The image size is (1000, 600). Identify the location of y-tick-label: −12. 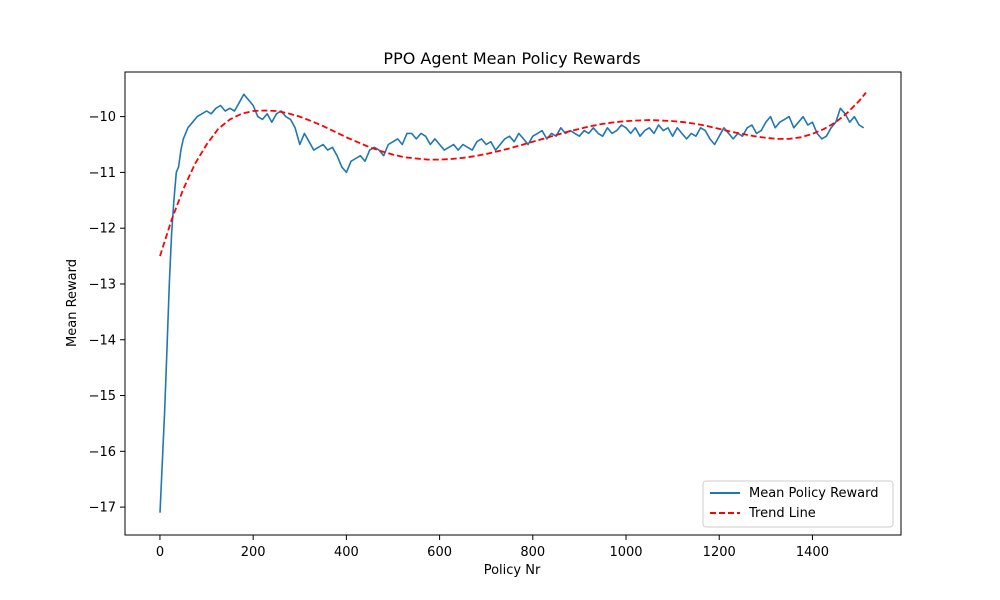
(102, 229).